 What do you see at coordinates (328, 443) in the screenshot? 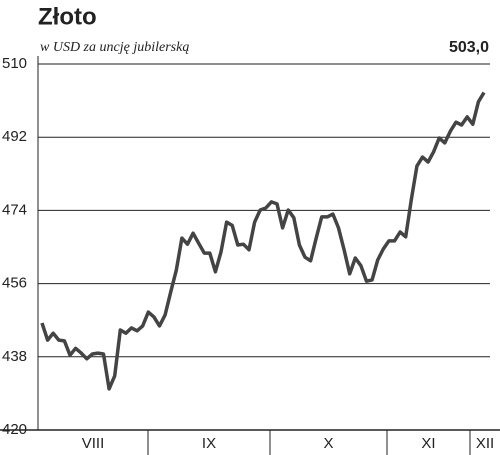
I see `x-tick-label: X` at bounding box center [328, 443].